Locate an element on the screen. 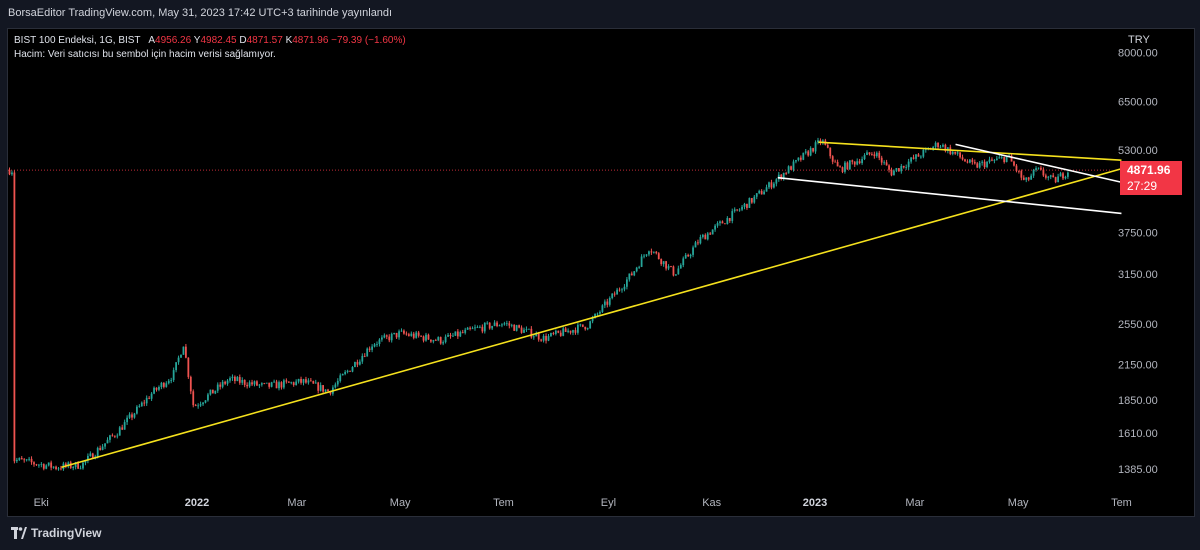  last-price-badge: 4871.96 27:29 is located at coordinates (1151, 178).